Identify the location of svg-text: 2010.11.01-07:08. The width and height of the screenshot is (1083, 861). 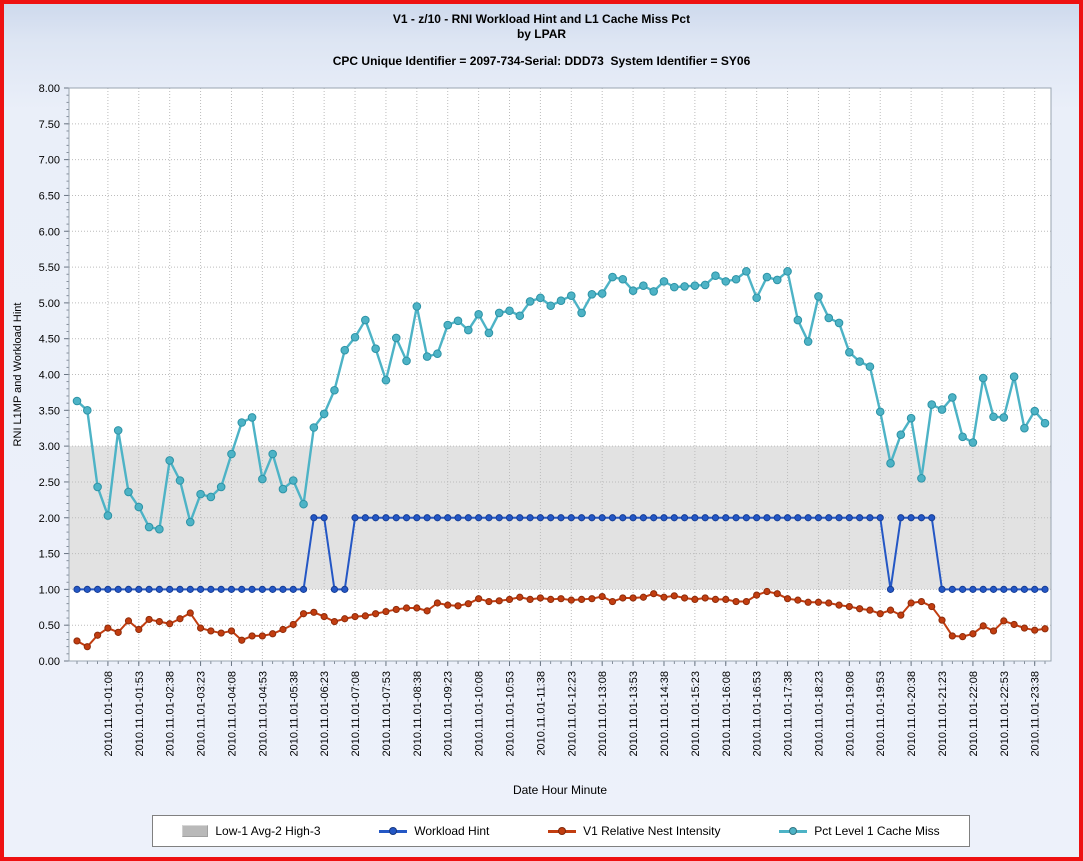
(356, 713).